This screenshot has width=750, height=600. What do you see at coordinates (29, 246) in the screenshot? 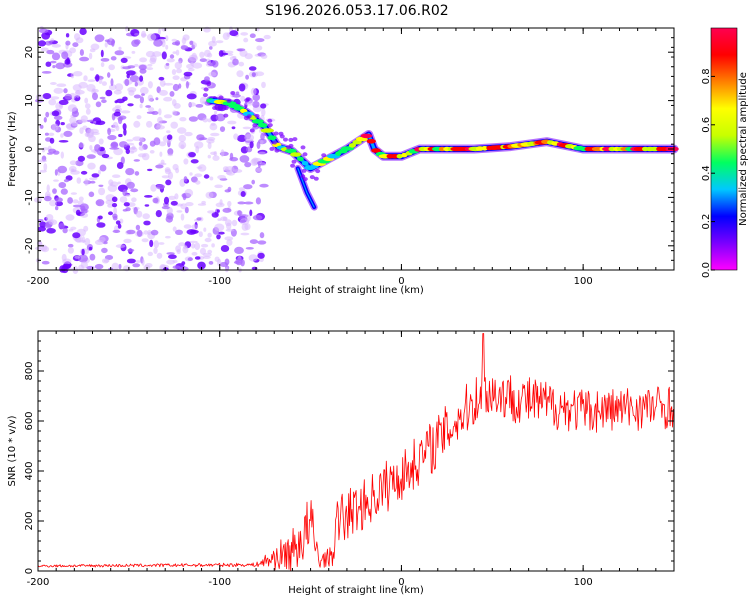
I see `y-tick-label: -20` at bounding box center [29, 246].